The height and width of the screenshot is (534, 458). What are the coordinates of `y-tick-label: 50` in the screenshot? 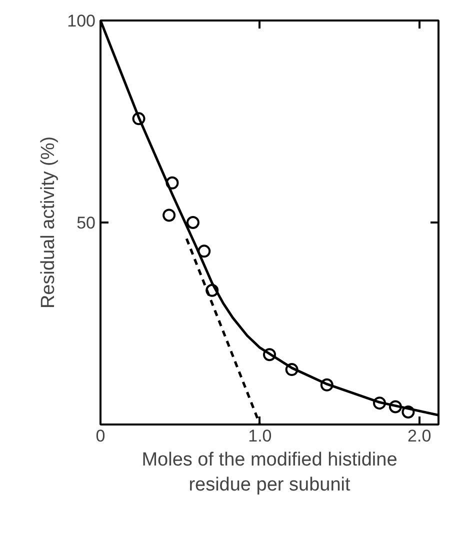 It's located at (86, 223).